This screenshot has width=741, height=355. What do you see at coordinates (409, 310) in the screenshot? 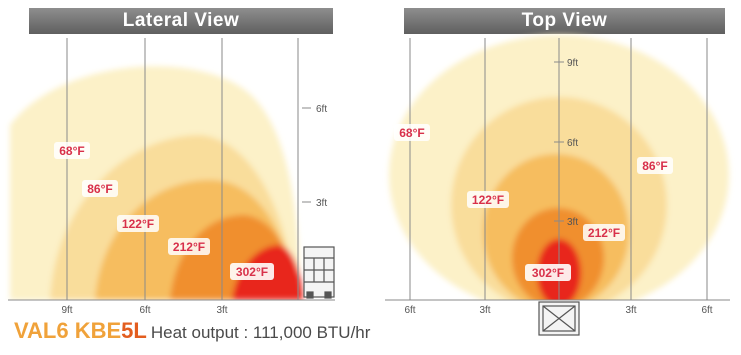
I see `top-width-label-left-6ft: 6ft` at bounding box center [409, 310].